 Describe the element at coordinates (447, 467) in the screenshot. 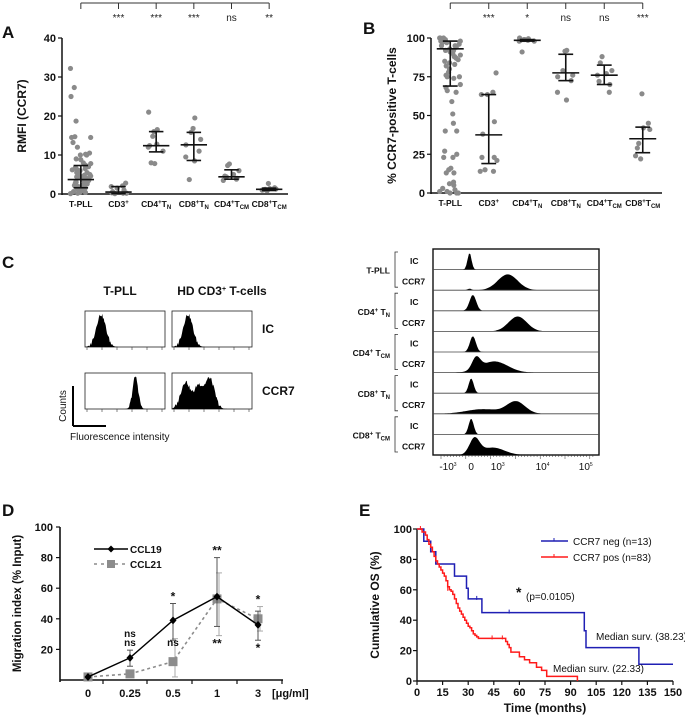

I see `x-tick-label: -103` at that location.